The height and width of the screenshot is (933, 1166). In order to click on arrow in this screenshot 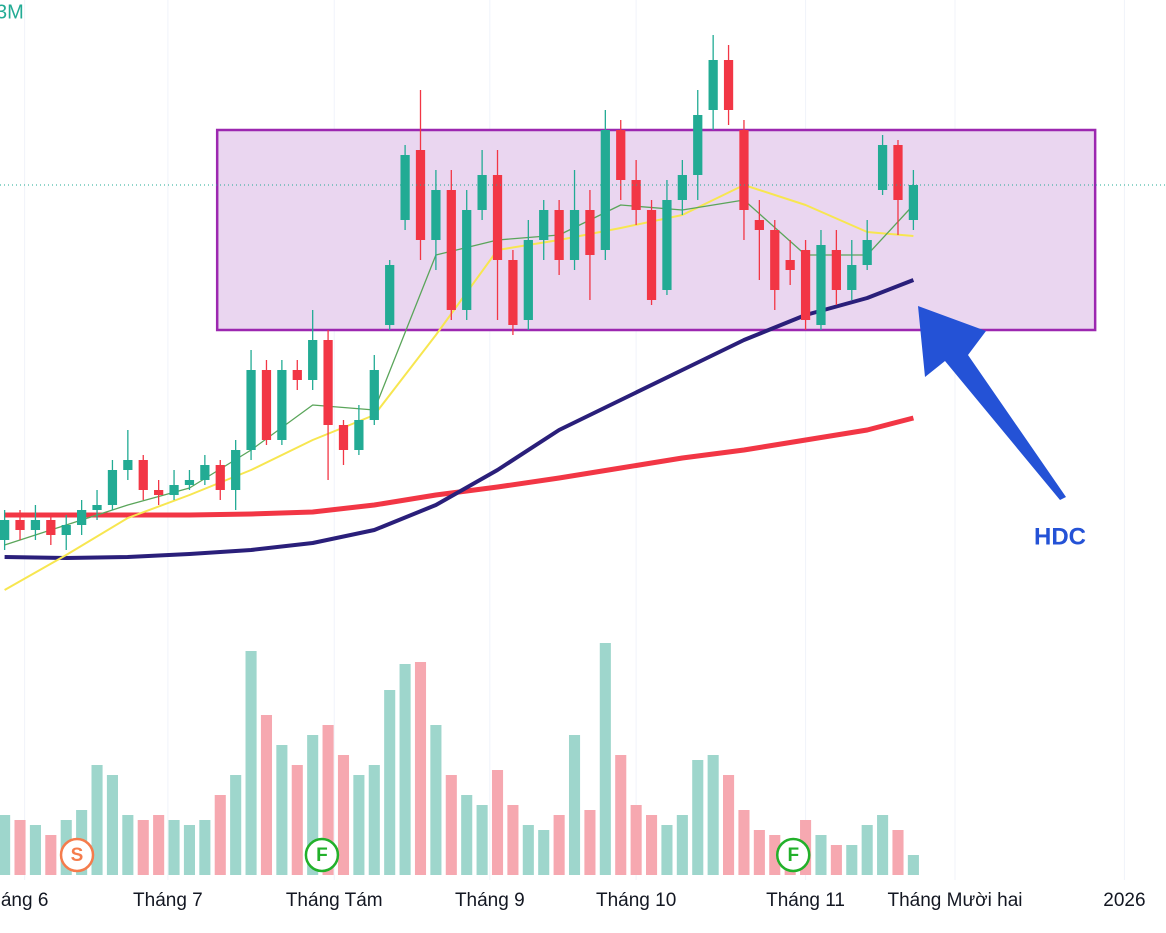, I will do `click(992, 403)`.